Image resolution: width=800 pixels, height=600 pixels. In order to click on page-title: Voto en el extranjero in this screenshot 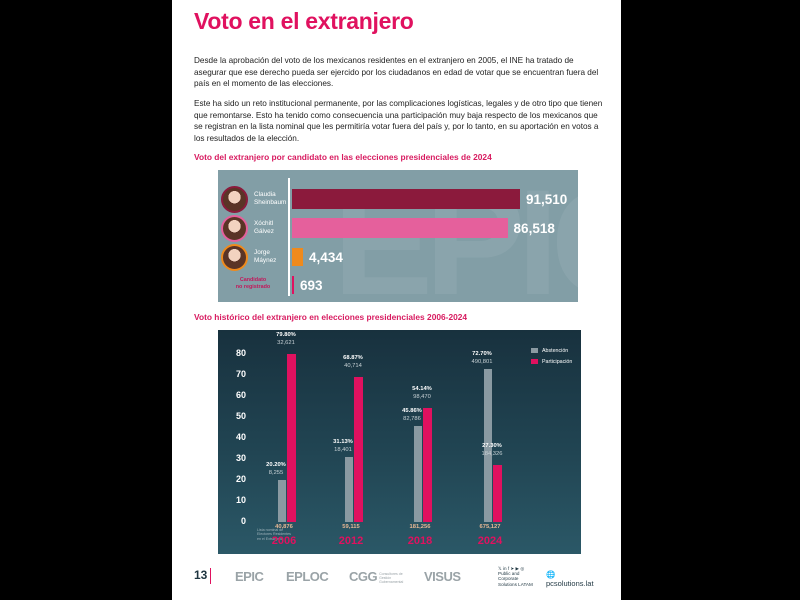, I will do `click(304, 21)`.